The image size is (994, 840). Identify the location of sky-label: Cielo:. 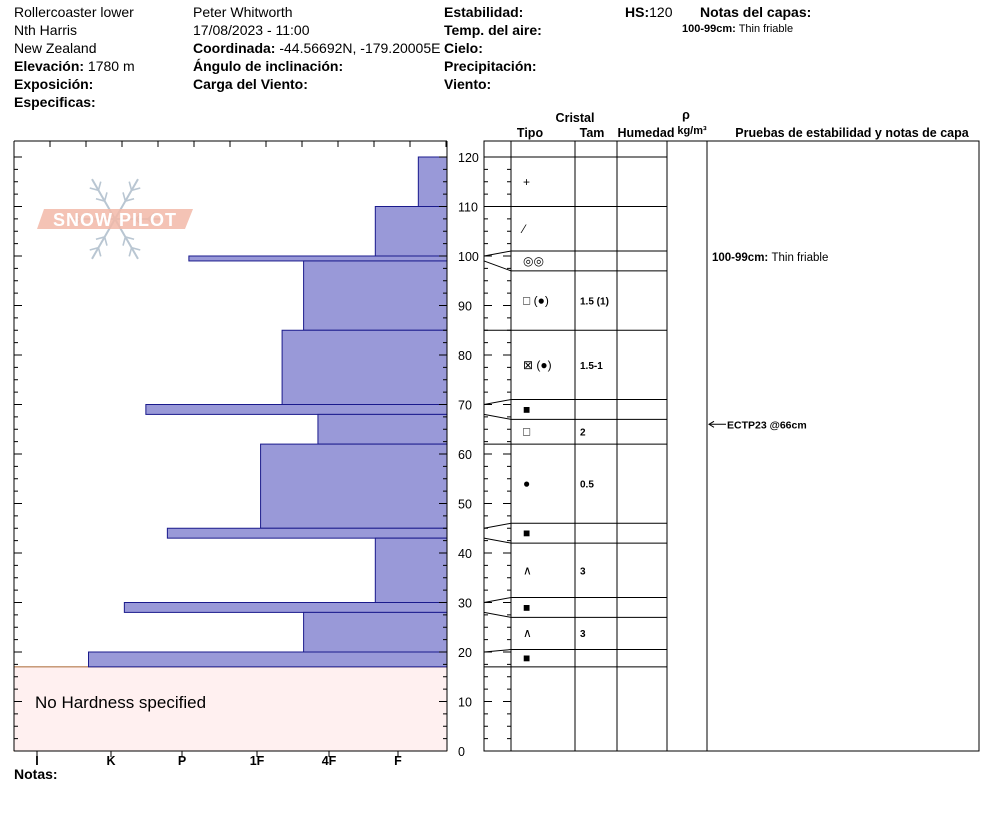
(463, 48).